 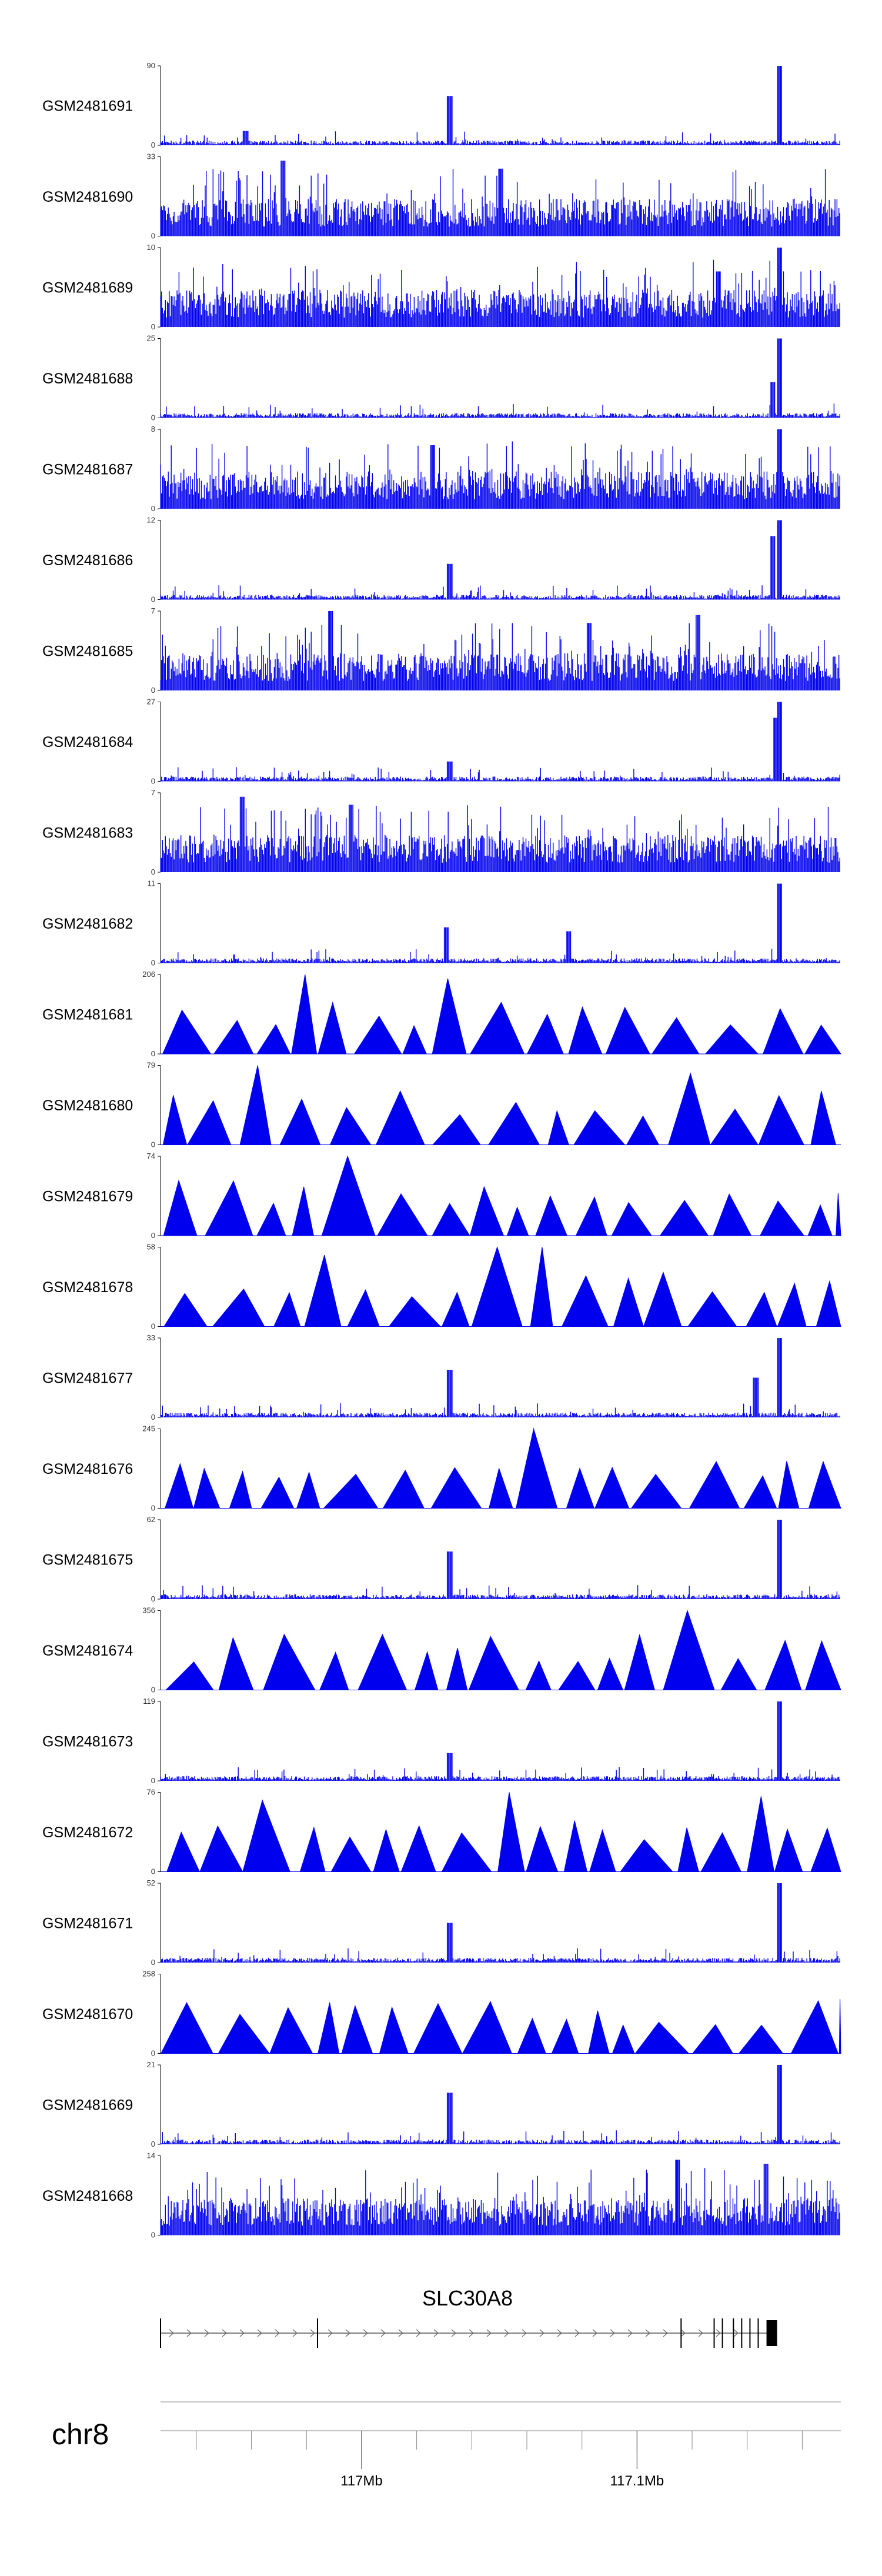 I want to click on y-max-label: 206, so click(x=148, y=974).